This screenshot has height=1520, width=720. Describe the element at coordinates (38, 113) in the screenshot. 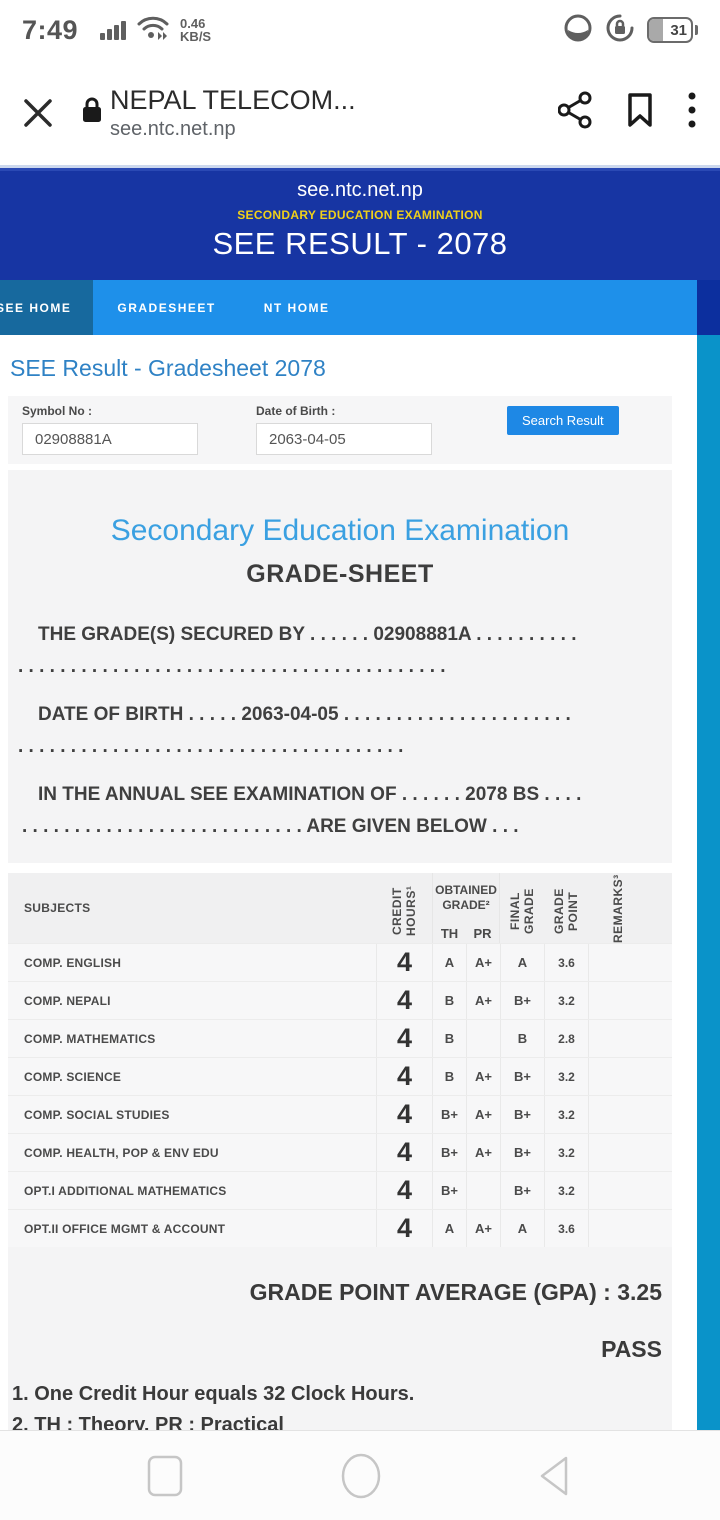

I see `close-tab-button` at that location.